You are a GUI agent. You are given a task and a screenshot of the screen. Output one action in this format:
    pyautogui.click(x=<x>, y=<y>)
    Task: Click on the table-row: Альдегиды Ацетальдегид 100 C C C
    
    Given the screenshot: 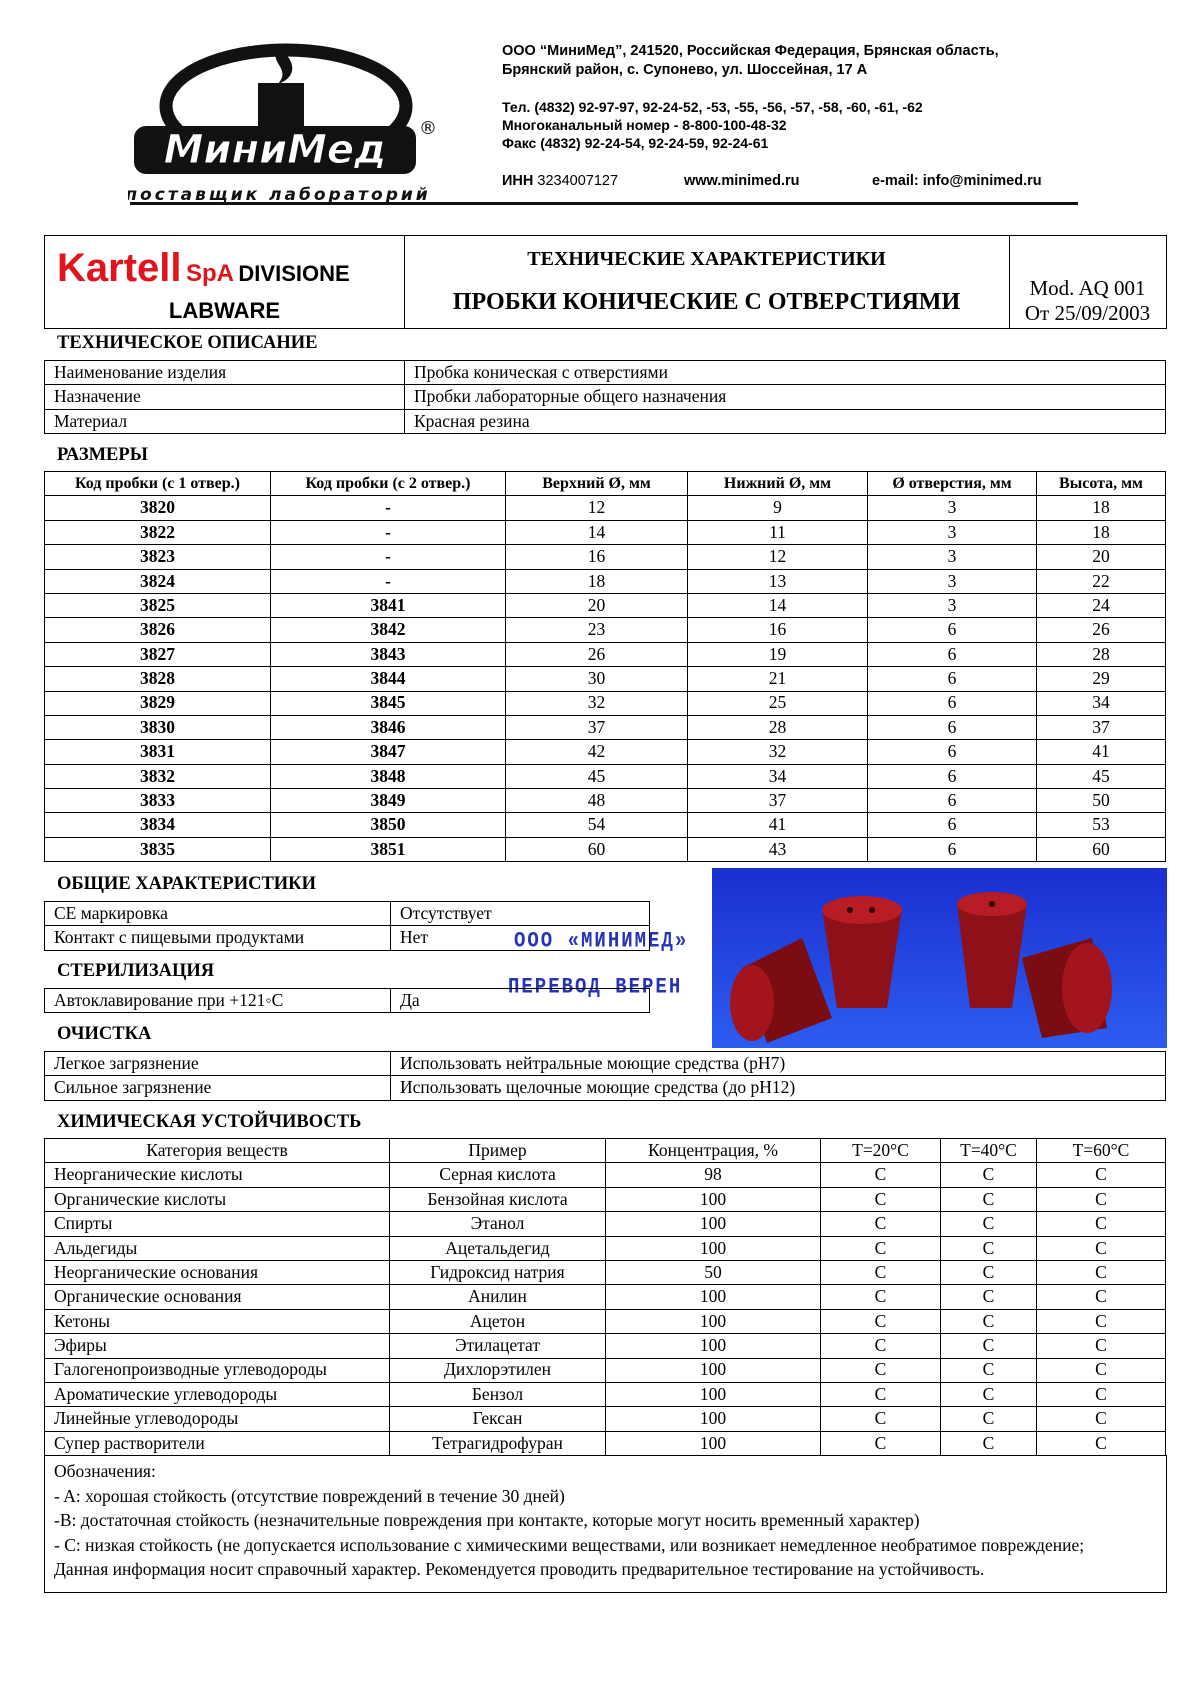 What is the action you would take?
    pyautogui.click(x=605, y=1248)
    